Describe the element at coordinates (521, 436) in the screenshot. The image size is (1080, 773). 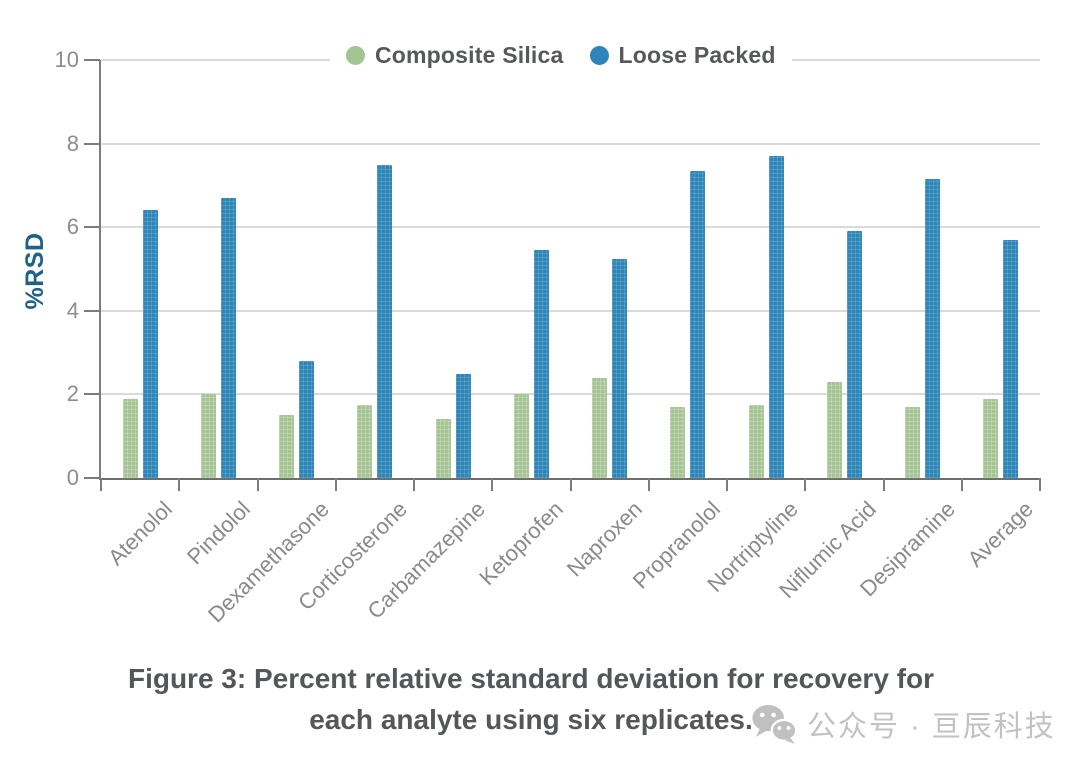
I see `bar-composite-silica-ketoprofen` at that location.